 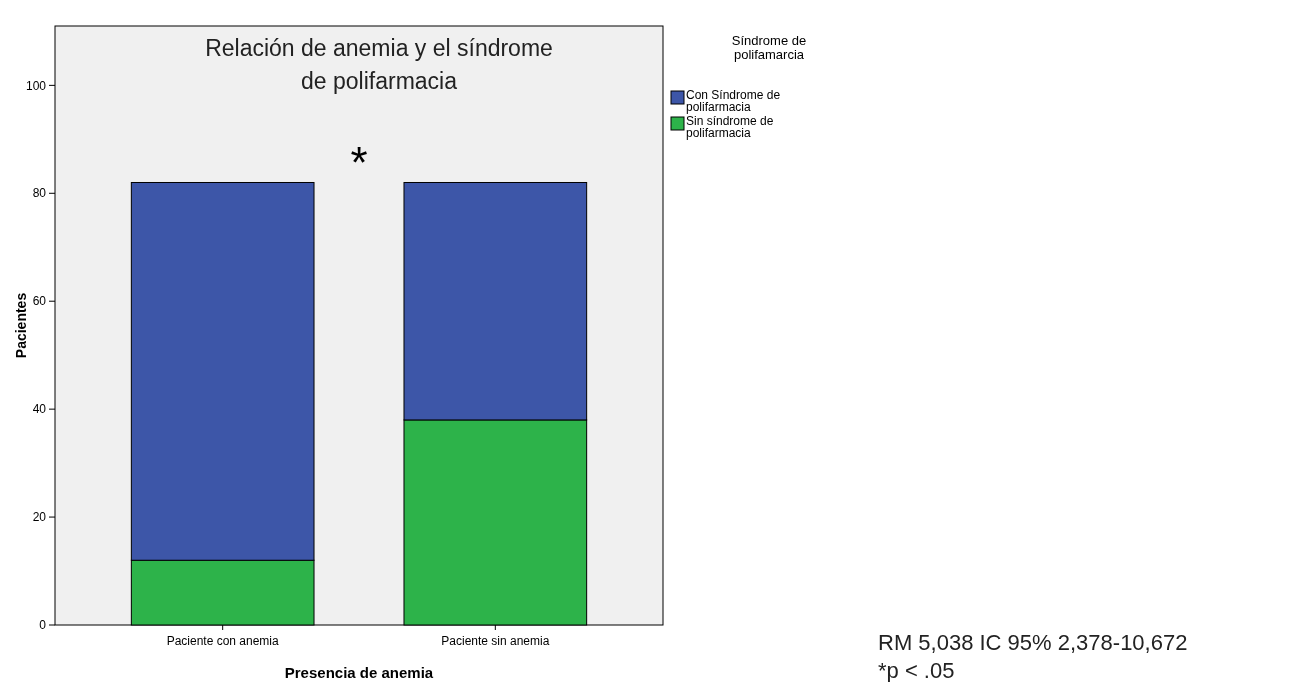 What do you see at coordinates (769, 47) in the screenshot?
I see `legend-title: Síndrome de polifamarcia` at bounding box center [769, 47].